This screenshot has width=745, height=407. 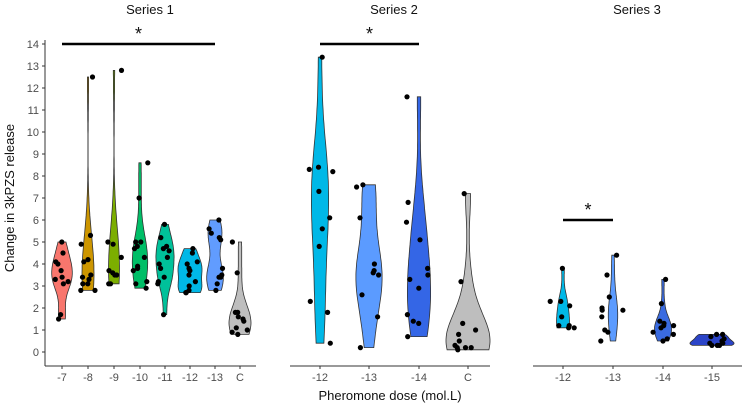 I want to click on x-axis-label: Pheromone dose (mol.L), so click(x=389, y=395).